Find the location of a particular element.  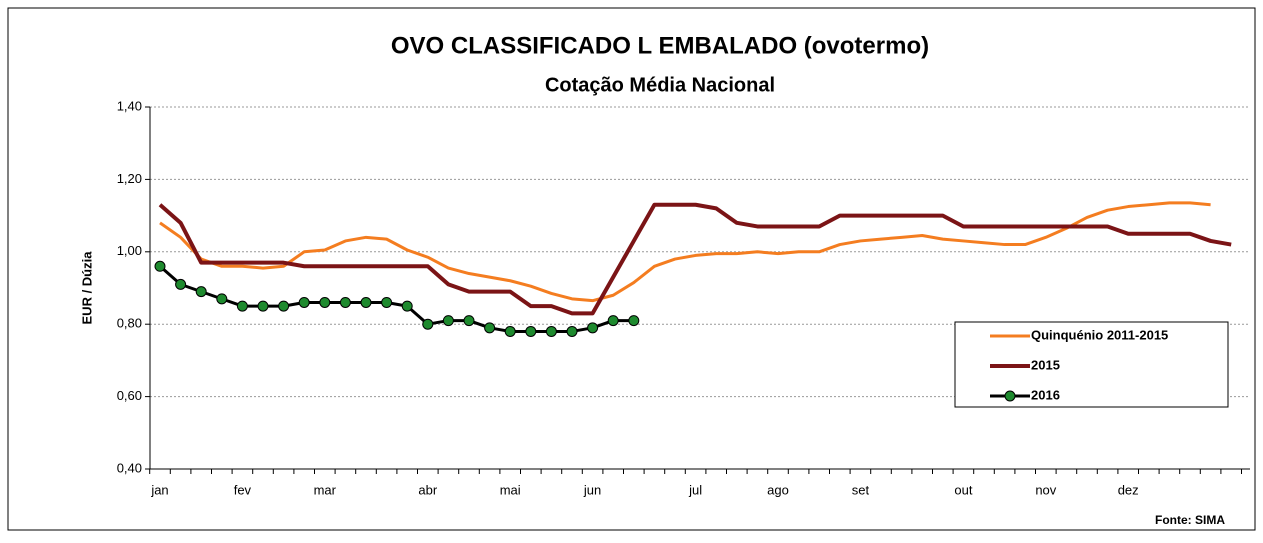

x-tick-label: jan is located at coordinates (159, 489).